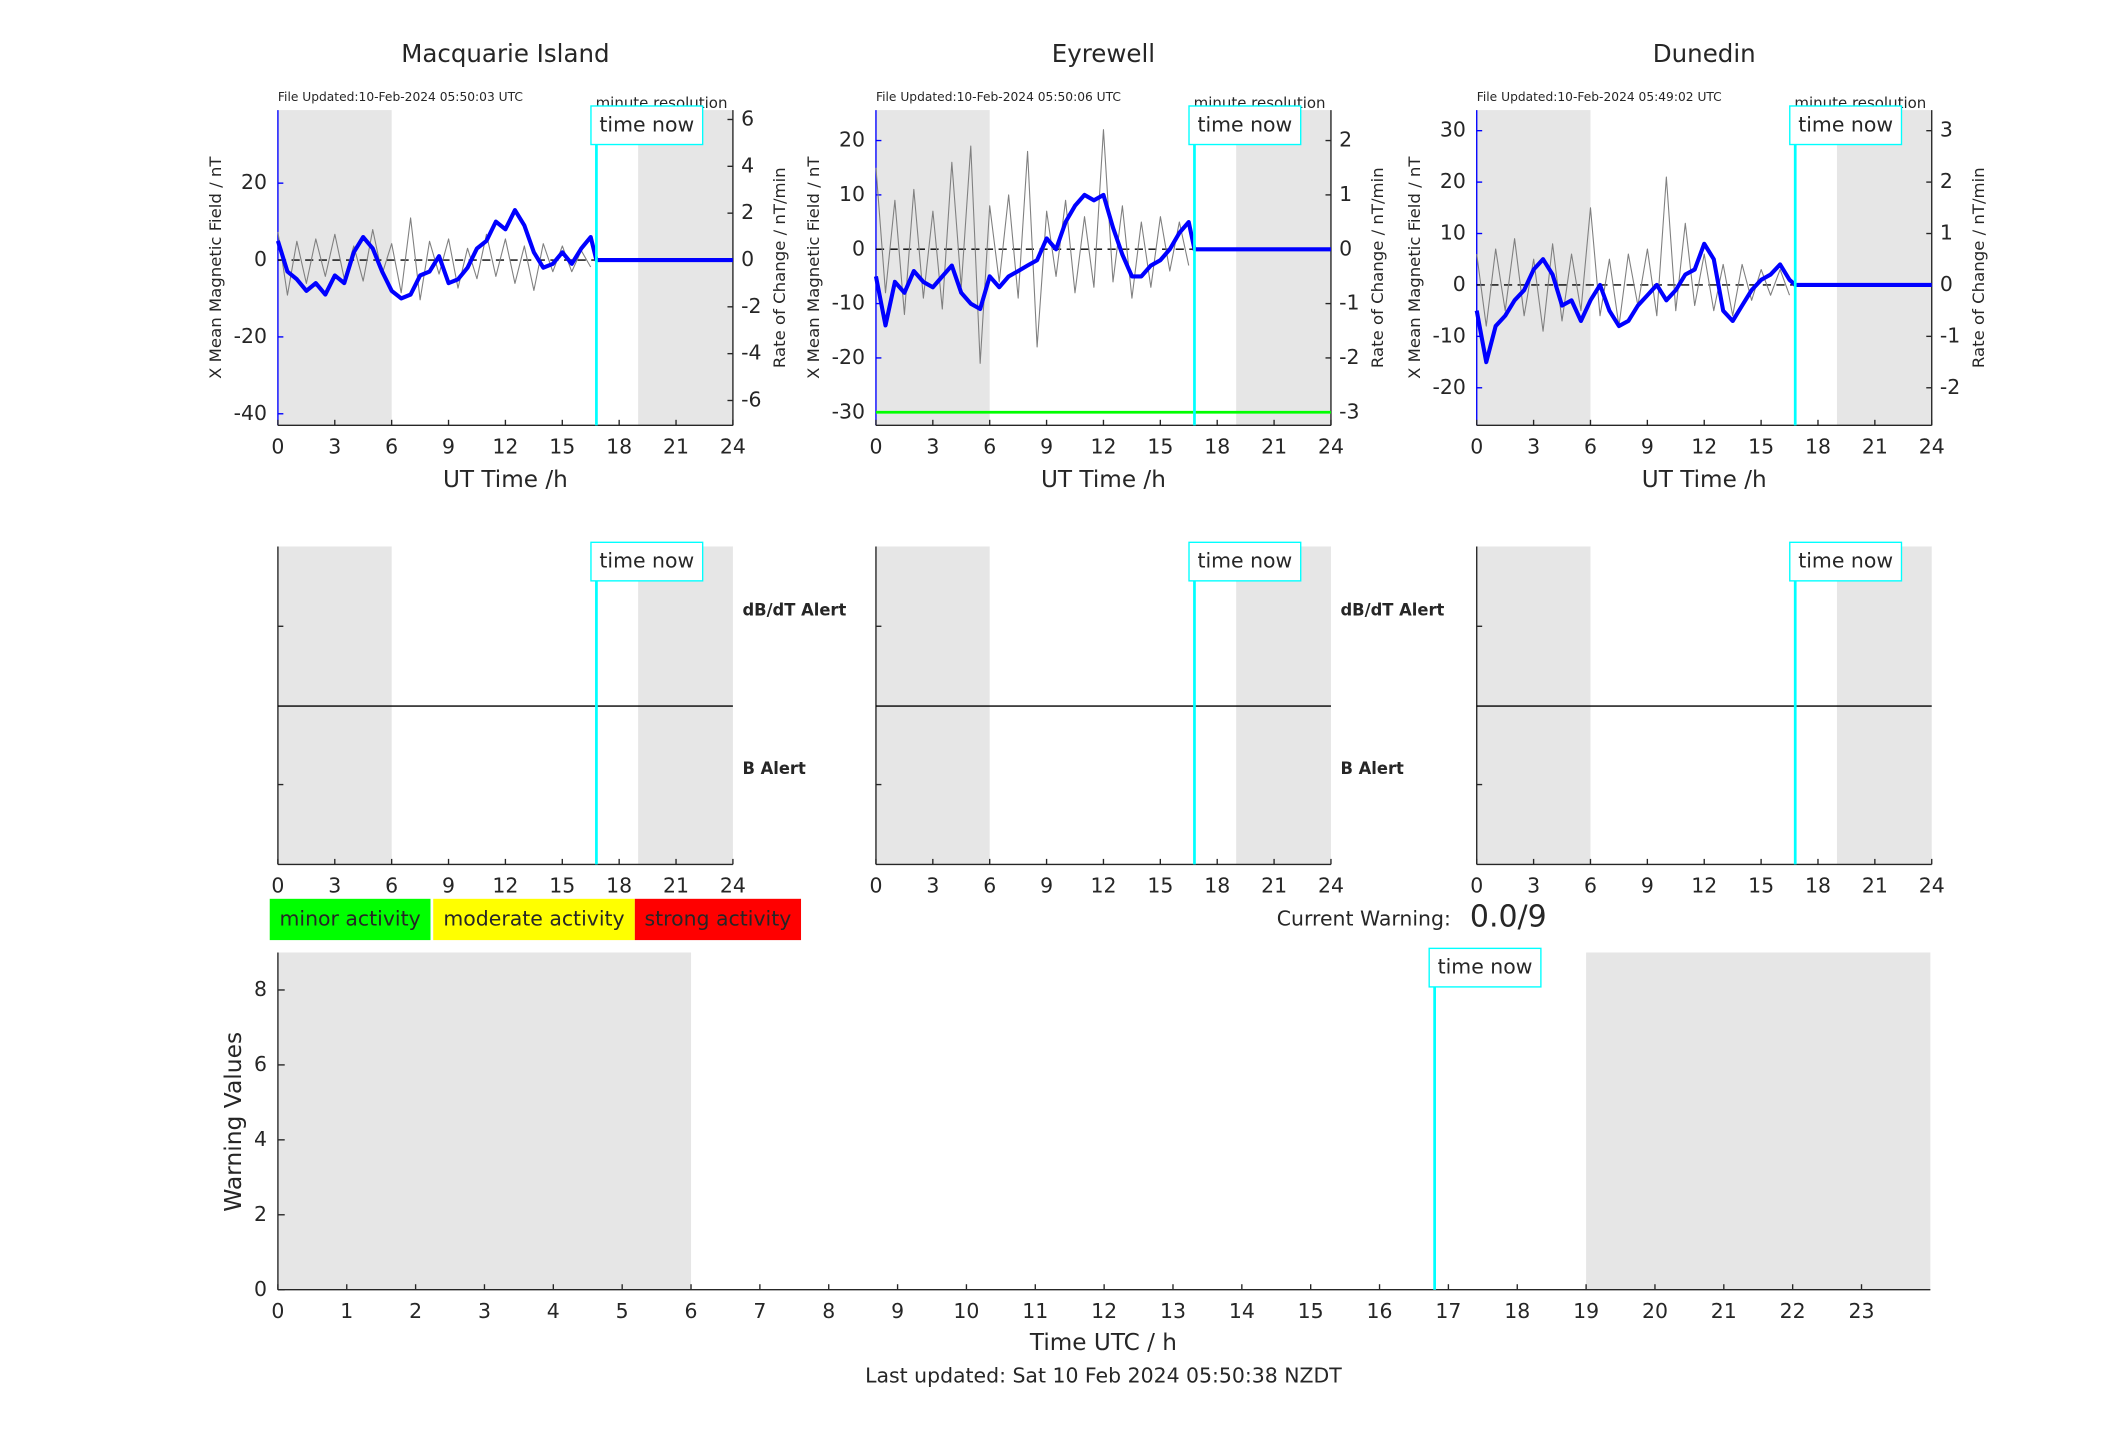  What do you see at coordinates (1448, 1311) in the screenshot?
I see `x-tick-label: 17` at bounding box center [1448, 1311].